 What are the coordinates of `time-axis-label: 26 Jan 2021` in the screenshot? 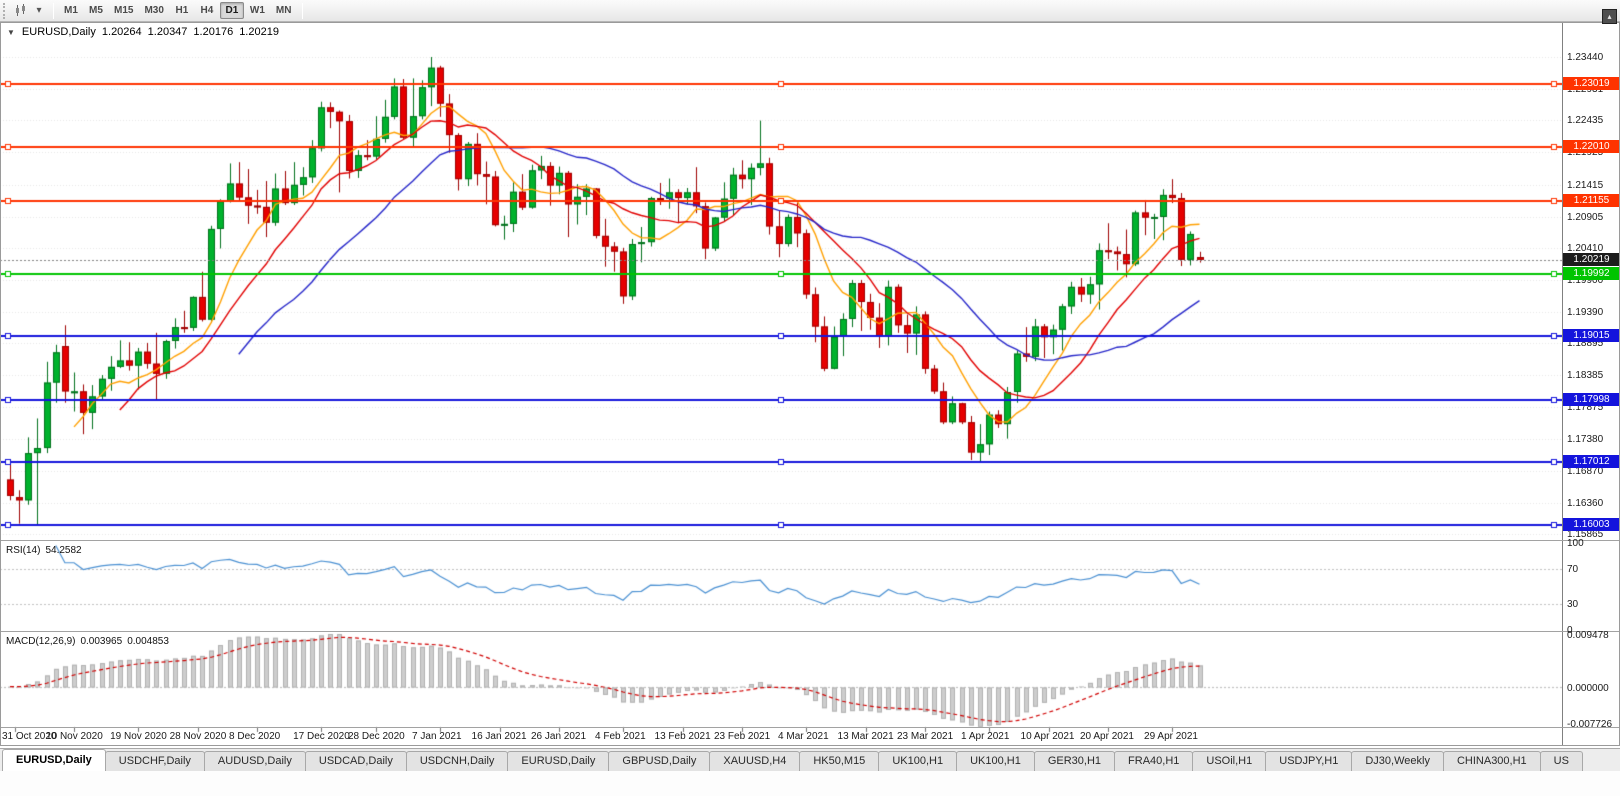 It's located at (559, 736).